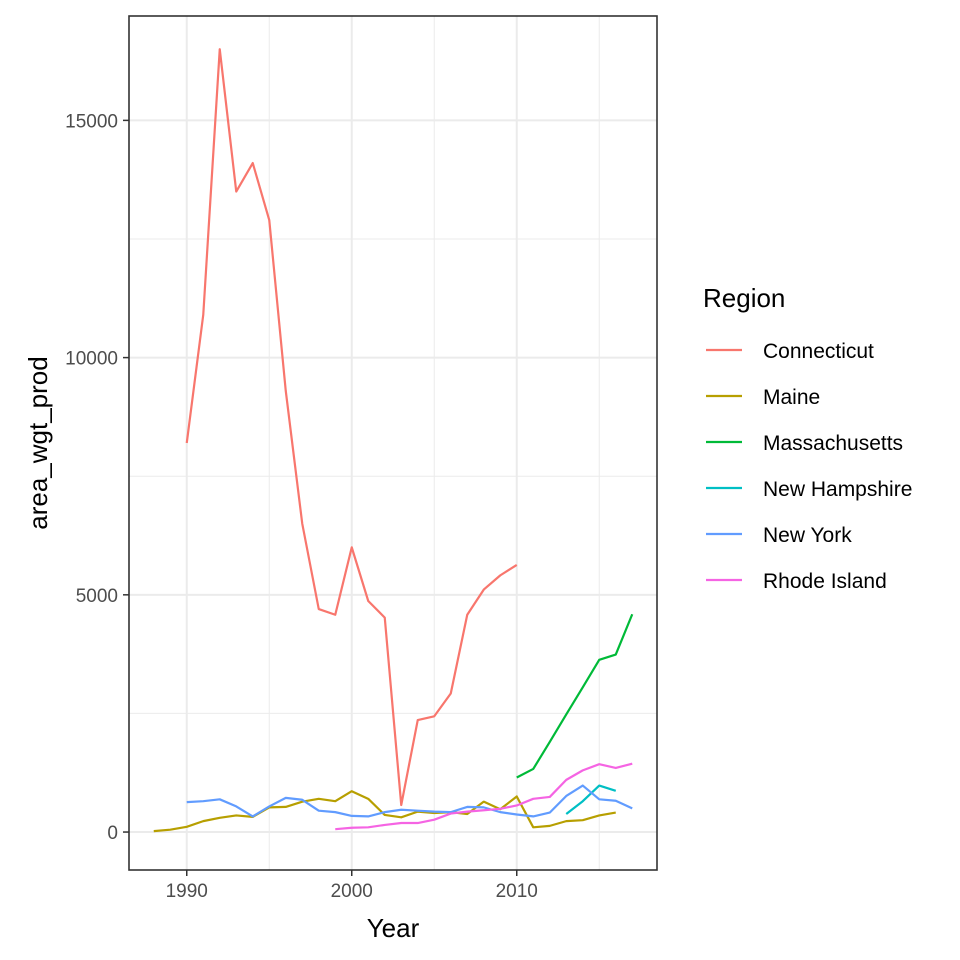 Image resolution: width=960 pixels, height=960 pixels. I want to click on y-tick-label: 10000, so click(91, 359).